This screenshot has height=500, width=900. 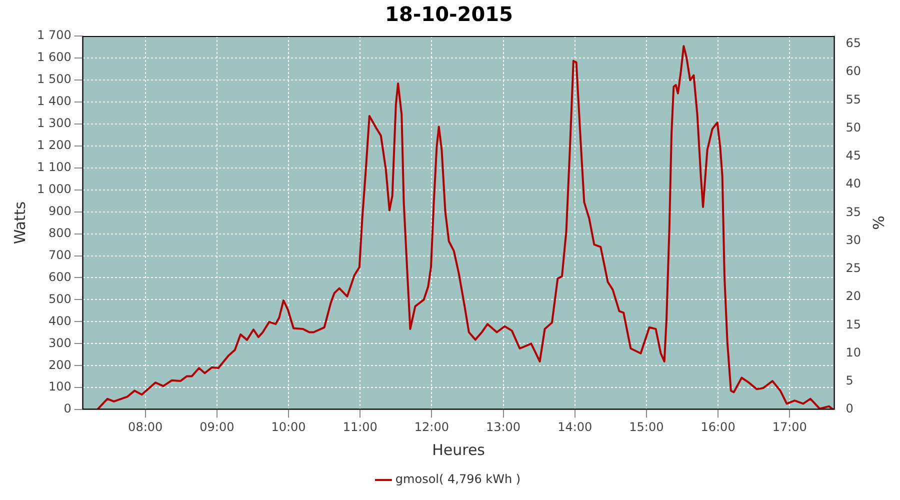 I want to click on y2-tick-label: 35, so click(x=854, y=211).